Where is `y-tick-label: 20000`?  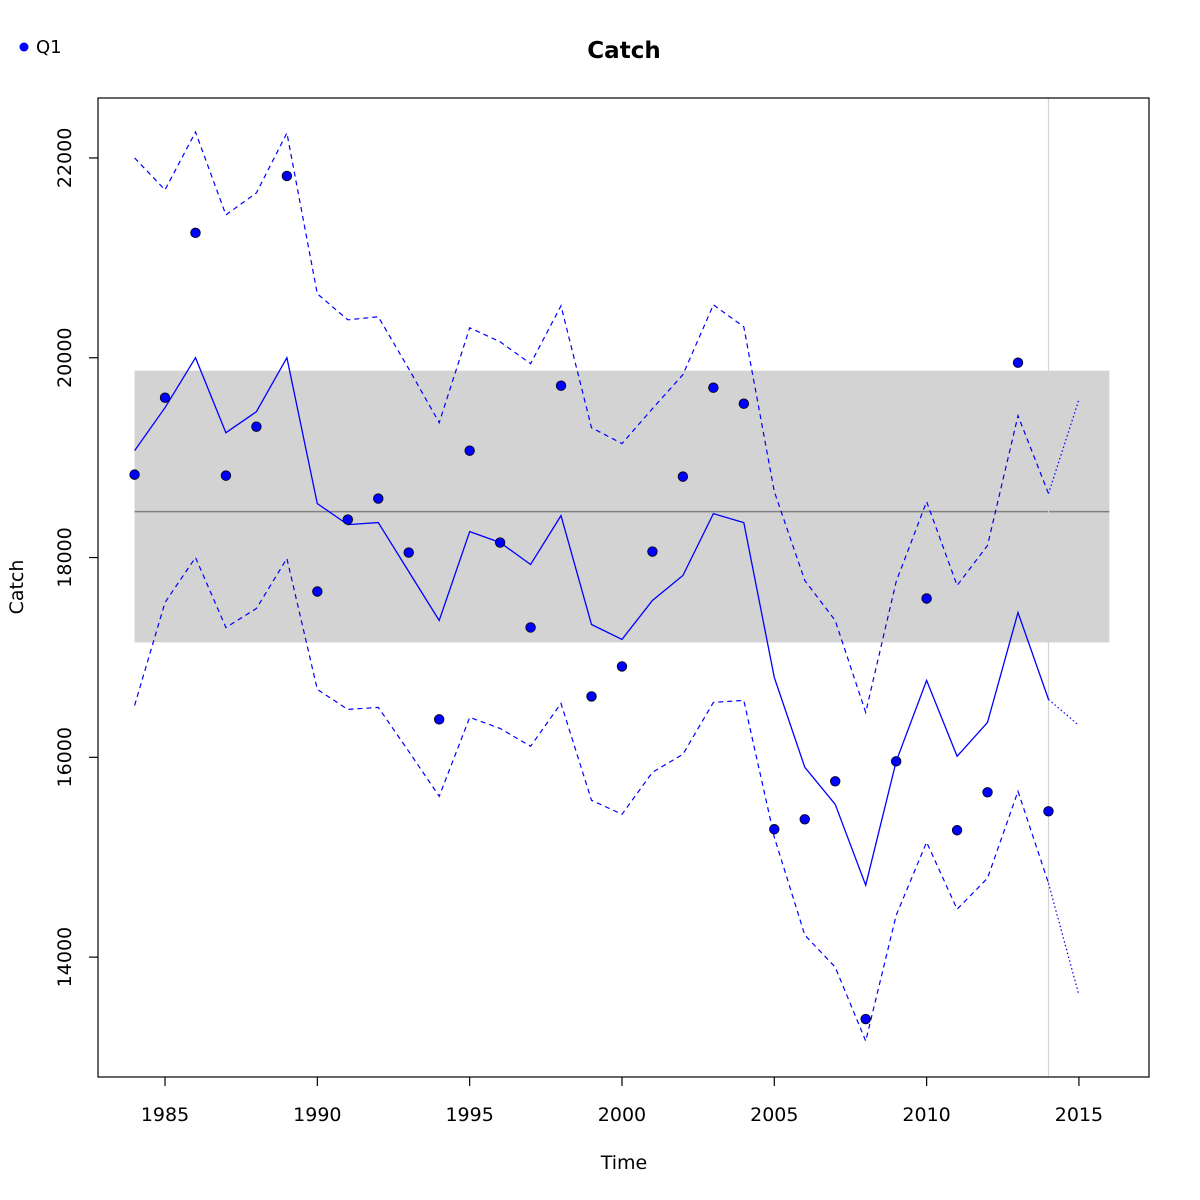 y-tick-label: 20000 is located at coordinates (65, 357).